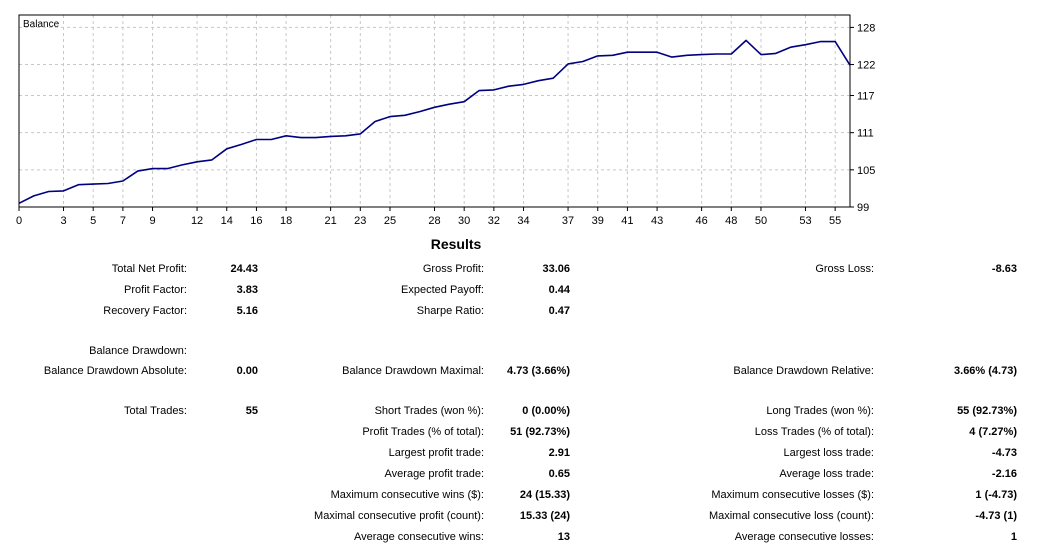 This screenshot has width=1042, height=551. I want to click on result-value: -2.16, so click(1004, 474).